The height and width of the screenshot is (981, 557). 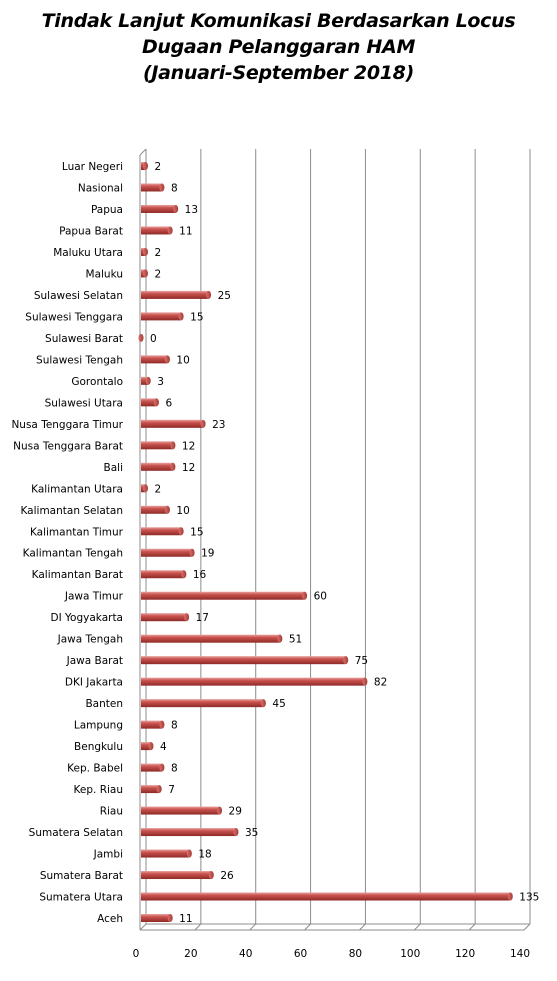 What do you see at coordinates (98, 726) in the screenshot?
I see `category-label: Lampung` at bounding box center [98, 726].